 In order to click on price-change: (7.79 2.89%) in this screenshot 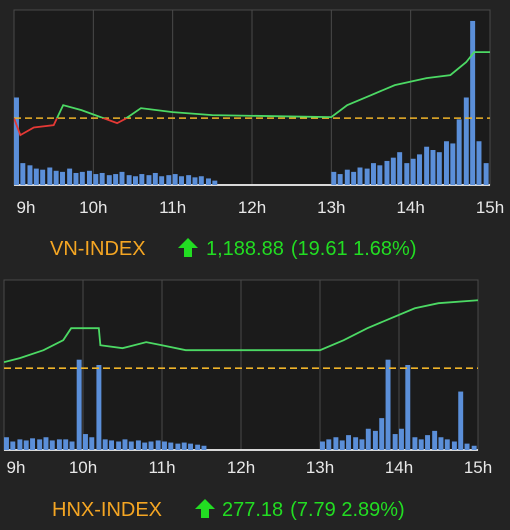, I will do `click(347, 510)`.